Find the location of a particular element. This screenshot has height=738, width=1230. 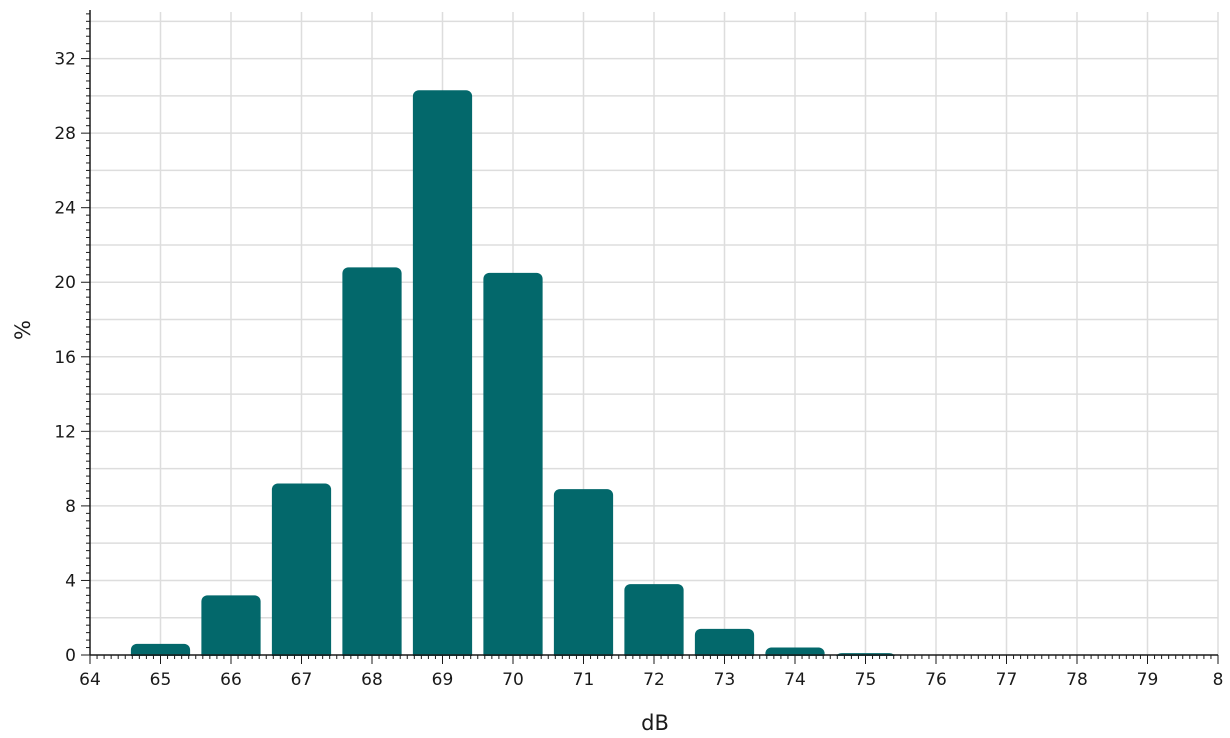

x-tick-label: 78 is located at coordinates (1077, 680).